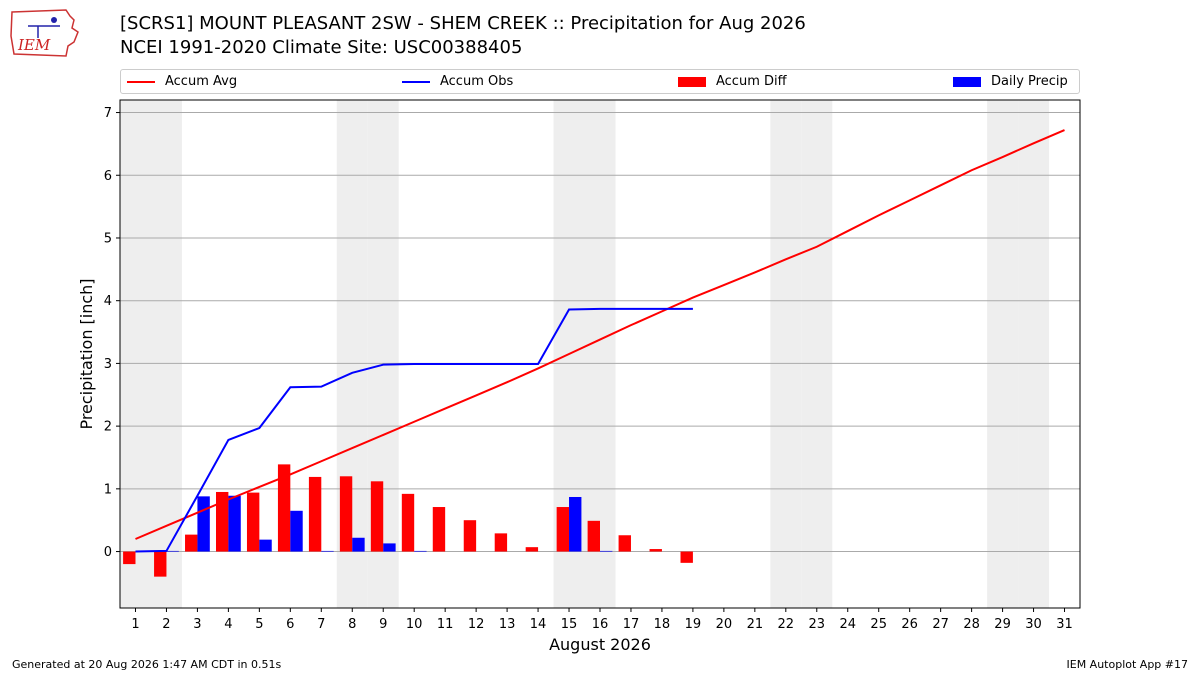 The width and height of the screenshot is (1200, 675). I want to click on x-tick-label: 31, so click(1064, 624).